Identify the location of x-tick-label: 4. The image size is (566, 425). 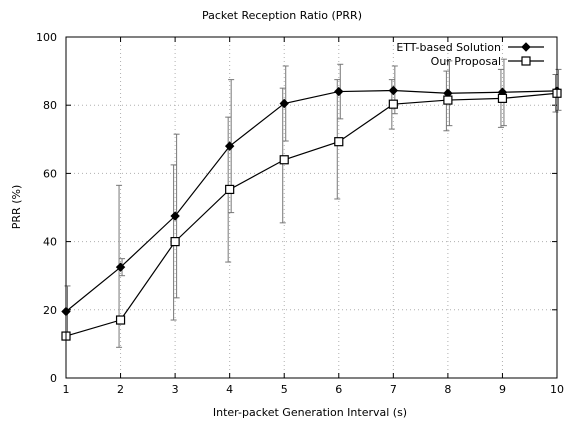
(229, 389).